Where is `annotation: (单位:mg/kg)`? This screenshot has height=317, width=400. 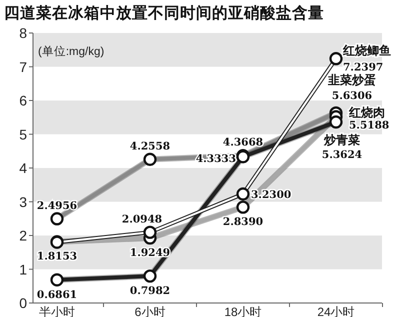
annotation: (单位:mg/kg) is located at coordinates (71, 51).